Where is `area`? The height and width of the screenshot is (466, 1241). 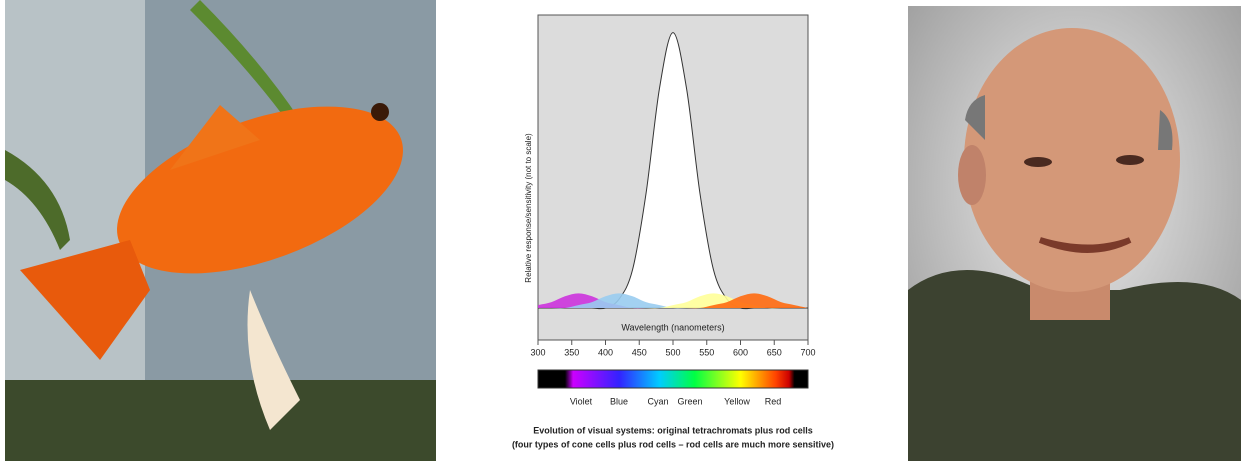 area is located at coordinates (673, 301).